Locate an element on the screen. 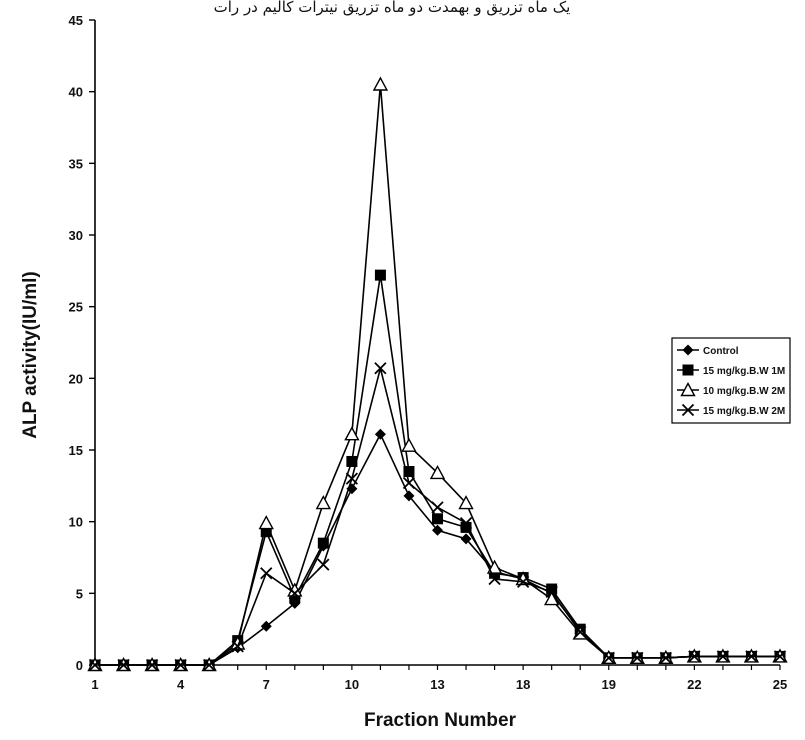  legend-box is located at coordinates (731, 380).